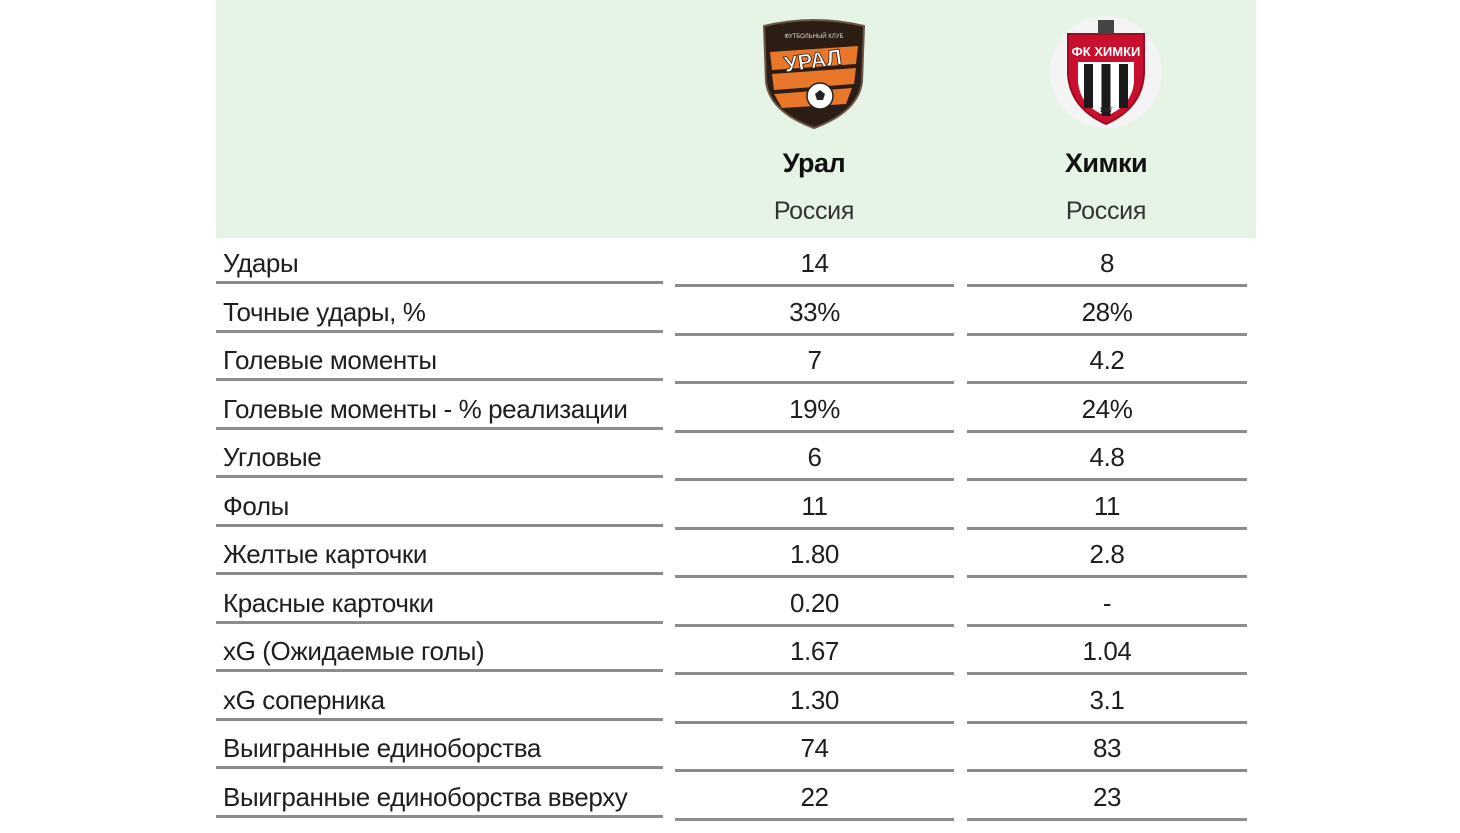 This screenshot has width=1460, height=833. Describe the element at coordinates (1107, 262) in the screenshot. I see `khimki-value: 8` at that location.